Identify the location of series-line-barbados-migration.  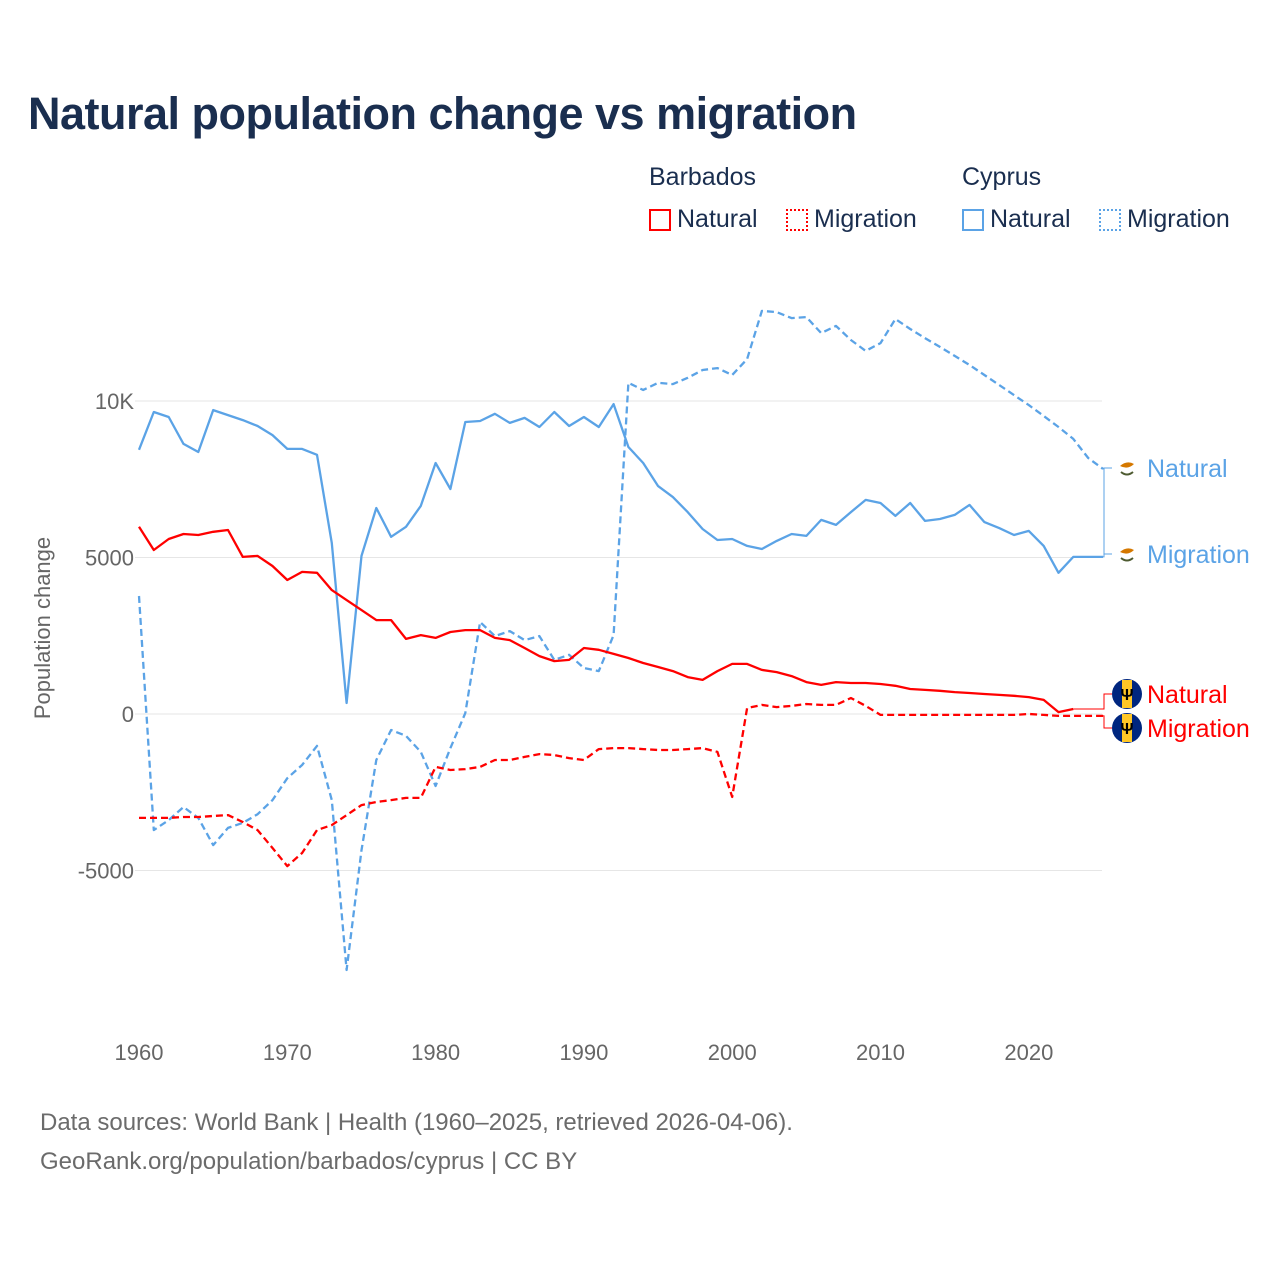
(621, 782).